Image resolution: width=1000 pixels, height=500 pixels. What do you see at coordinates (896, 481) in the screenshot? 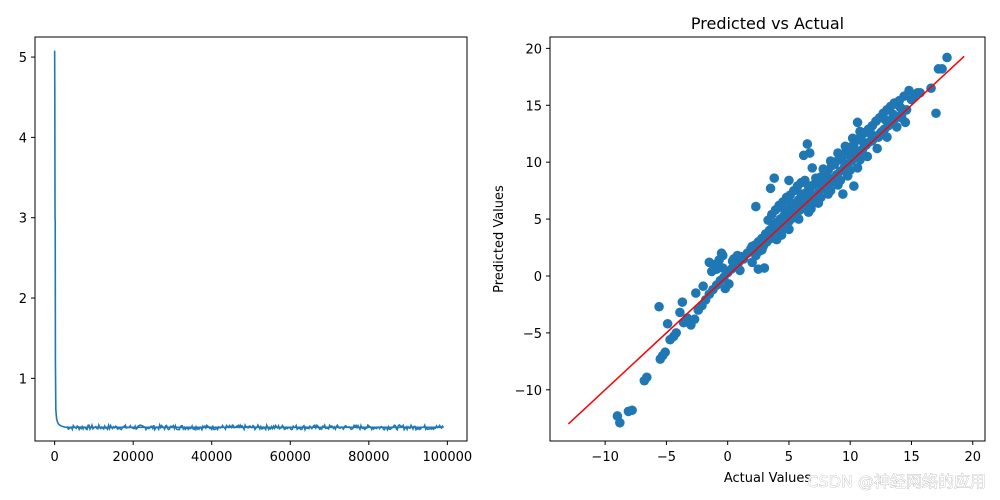
I see `watermark-text: CSDN @神经网络的应用` at bounding box center [896, 481].